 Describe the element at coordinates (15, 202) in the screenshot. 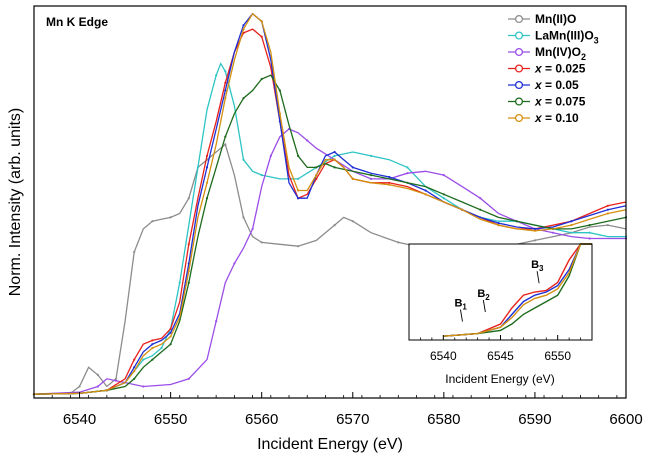

I see `y-axis-label: Norm. Intensity (arb. units)` at that location.